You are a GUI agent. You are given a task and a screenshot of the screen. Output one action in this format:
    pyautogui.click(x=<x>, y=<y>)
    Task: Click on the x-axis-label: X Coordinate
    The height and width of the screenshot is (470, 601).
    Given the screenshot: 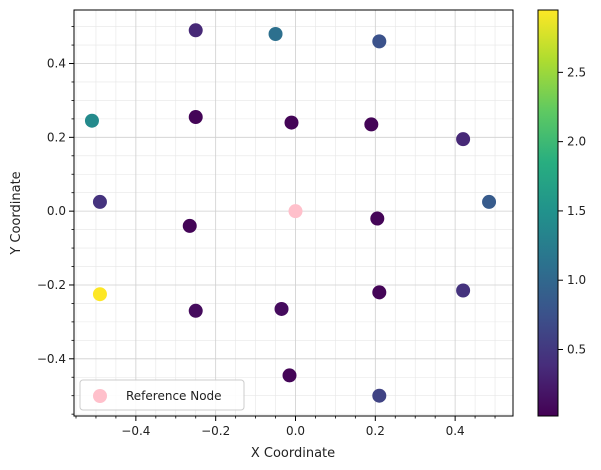 What is the action you would take?
    pyautogui.click(x=293, y=453)
    